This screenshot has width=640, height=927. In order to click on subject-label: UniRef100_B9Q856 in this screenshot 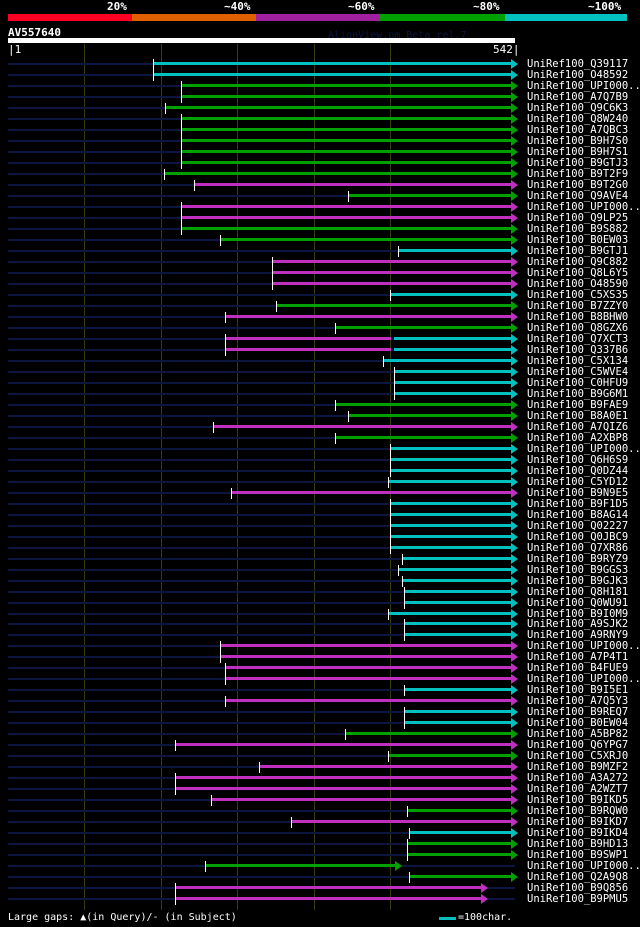, I will do `click(578, 888)`.